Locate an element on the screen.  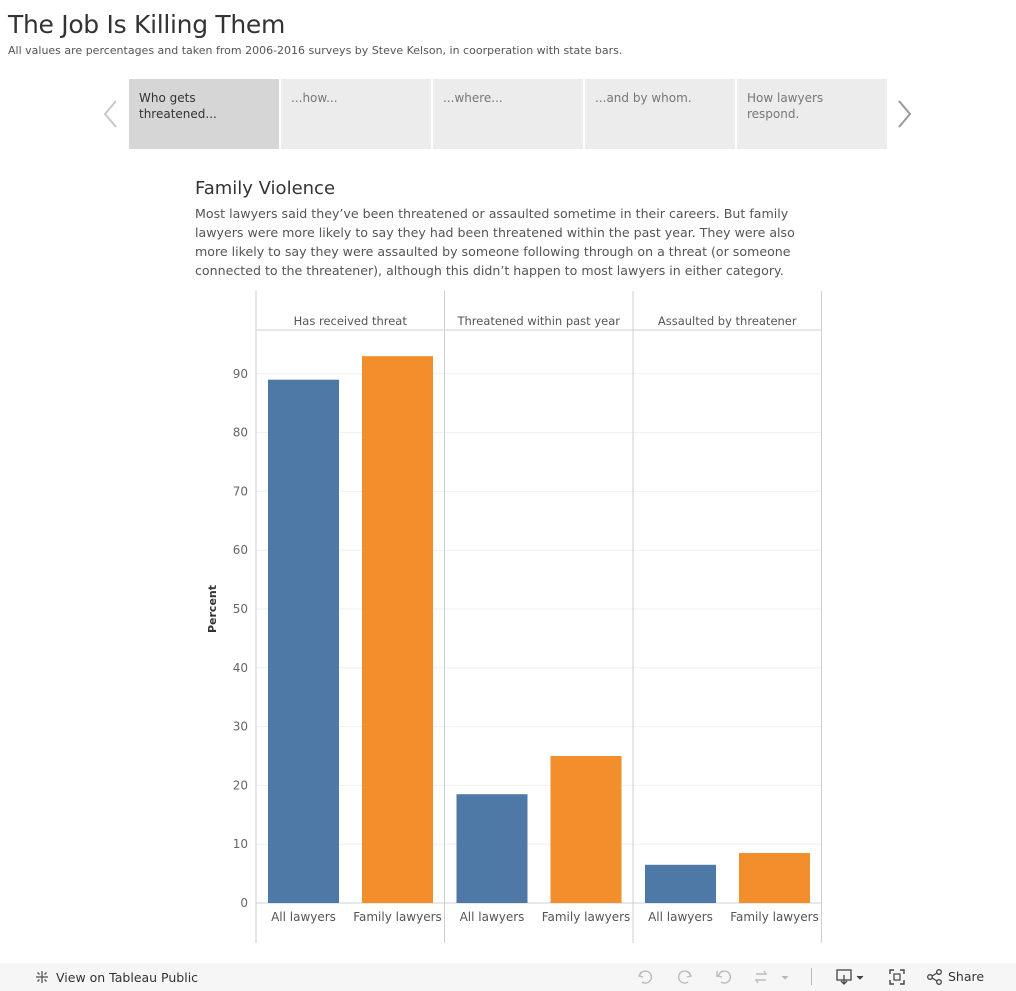
panel-header: Assaulted by threatener is located at coordinates (727, 321).